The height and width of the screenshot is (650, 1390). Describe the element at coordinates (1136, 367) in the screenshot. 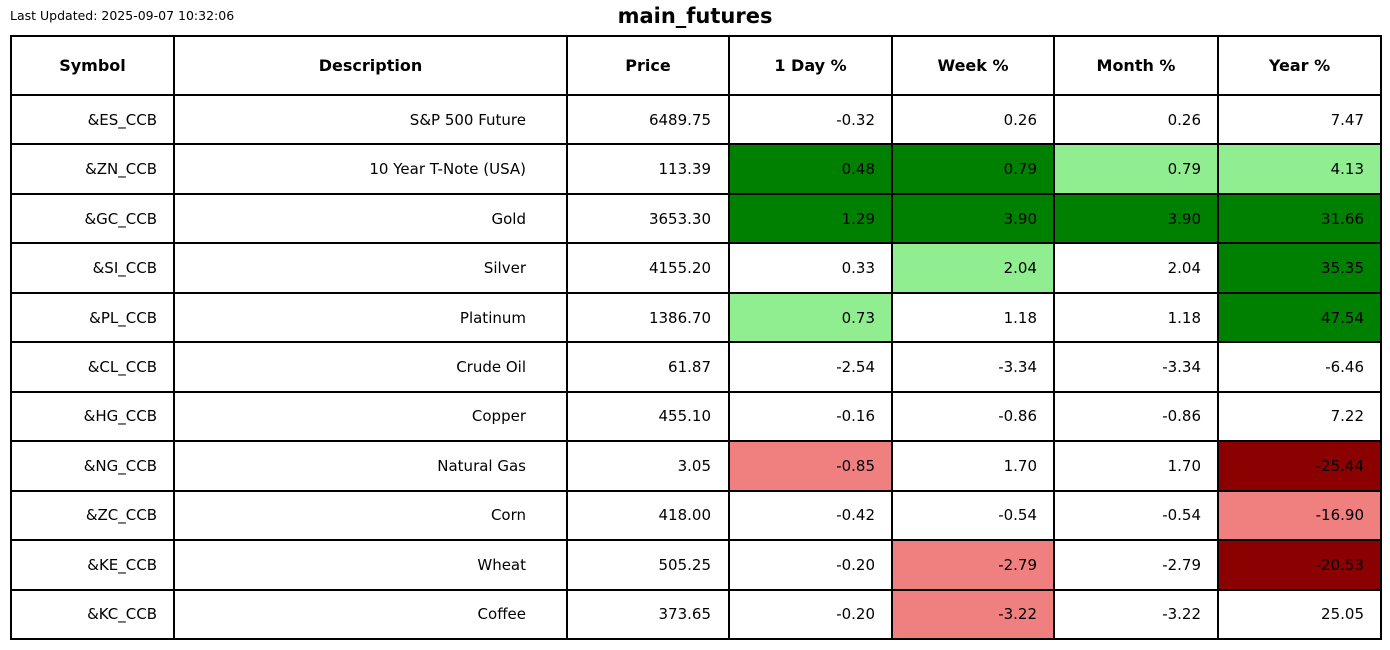

I see `month-pct-cell: -3.34` at that location.